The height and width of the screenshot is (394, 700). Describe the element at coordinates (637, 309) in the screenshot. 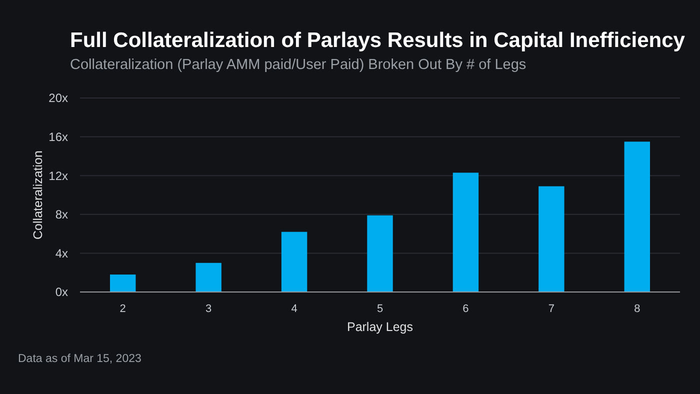

I see `x-tick-label: 8` at that location.